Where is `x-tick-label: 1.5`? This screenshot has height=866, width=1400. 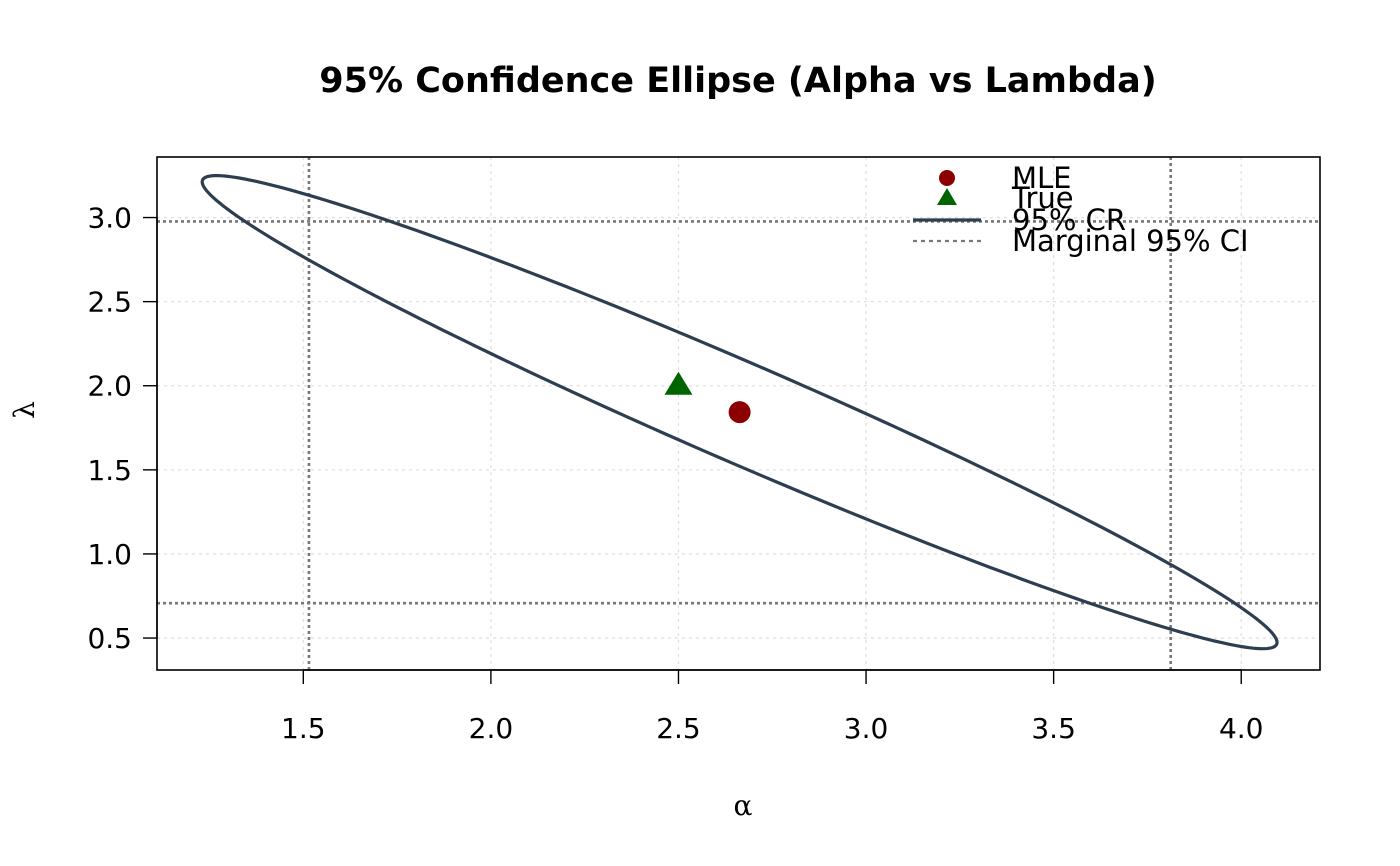 x-tick-label: 1.5 is located at coordinates (303, 728).